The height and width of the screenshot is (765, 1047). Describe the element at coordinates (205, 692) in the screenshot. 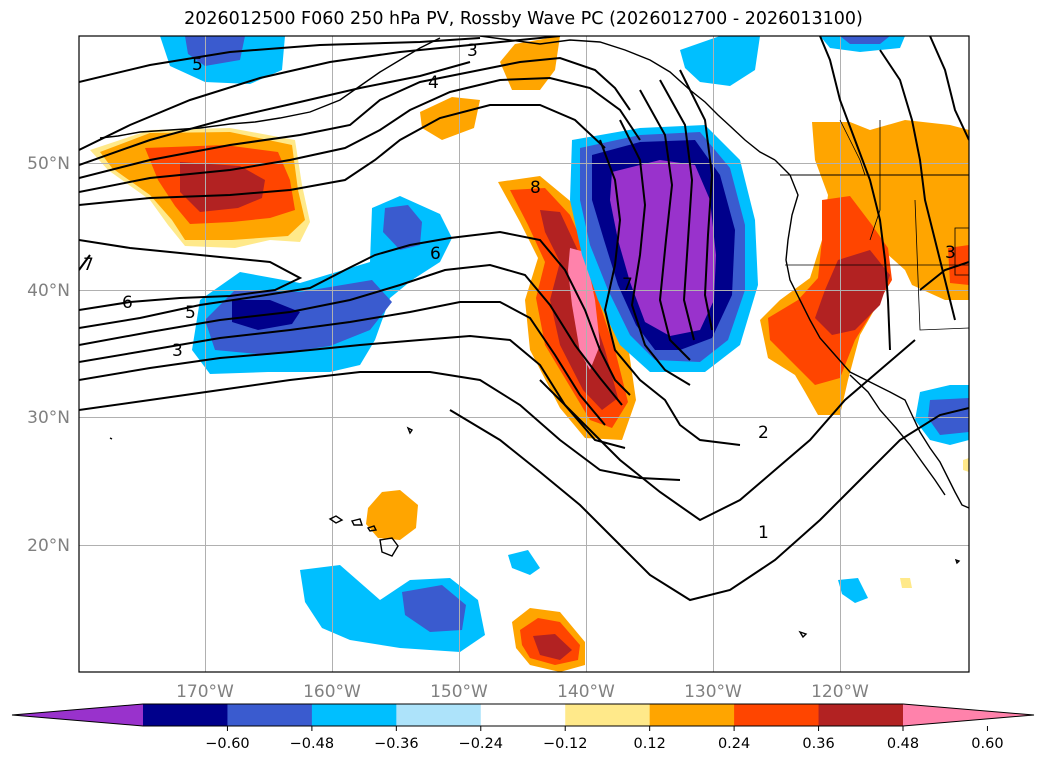

I see `lon-label: 170°W` at that location.